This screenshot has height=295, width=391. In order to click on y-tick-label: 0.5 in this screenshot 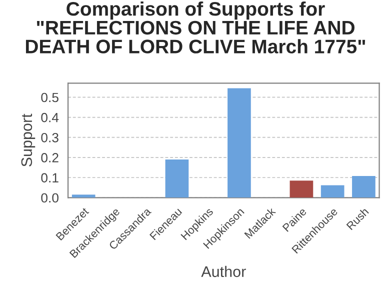, I will do `click(49, 97)`.